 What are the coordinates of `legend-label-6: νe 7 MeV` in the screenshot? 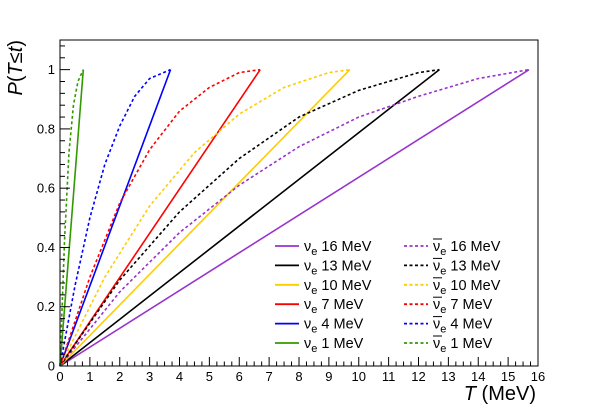 It's located at (334, 306).